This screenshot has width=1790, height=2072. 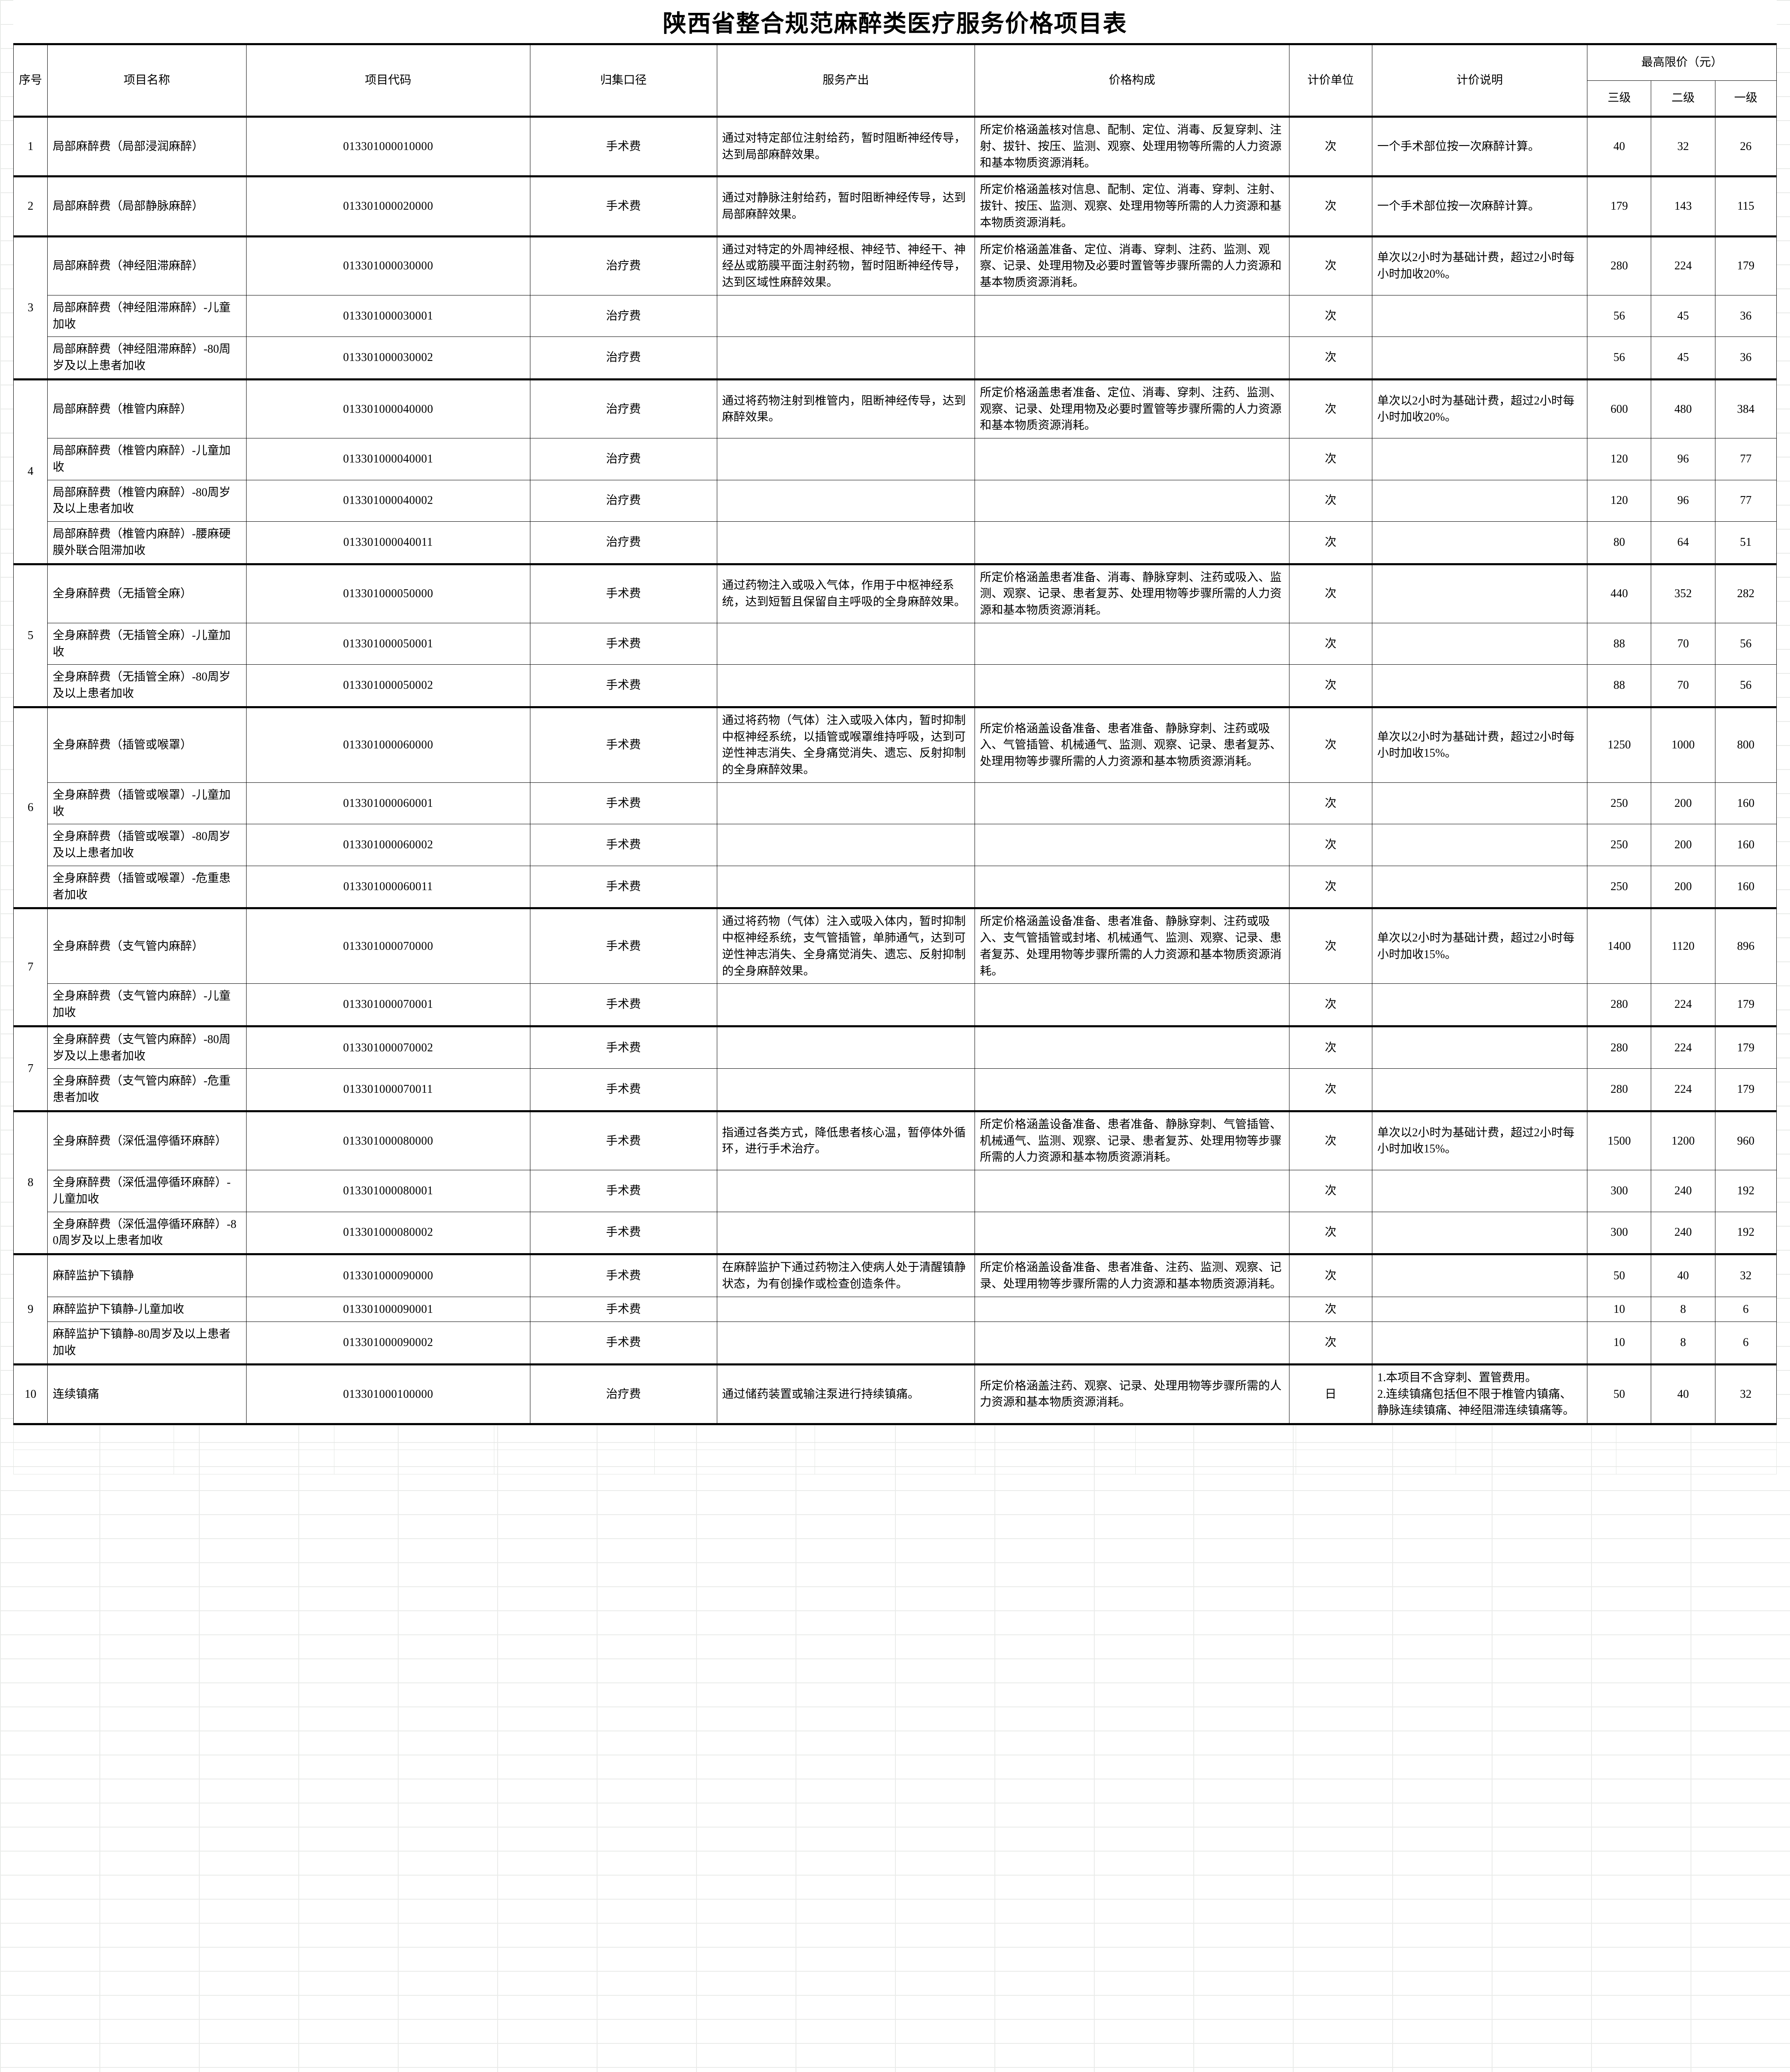 I want to click on cell-pricing-unit: 日, so click(x=1330, y=1394).